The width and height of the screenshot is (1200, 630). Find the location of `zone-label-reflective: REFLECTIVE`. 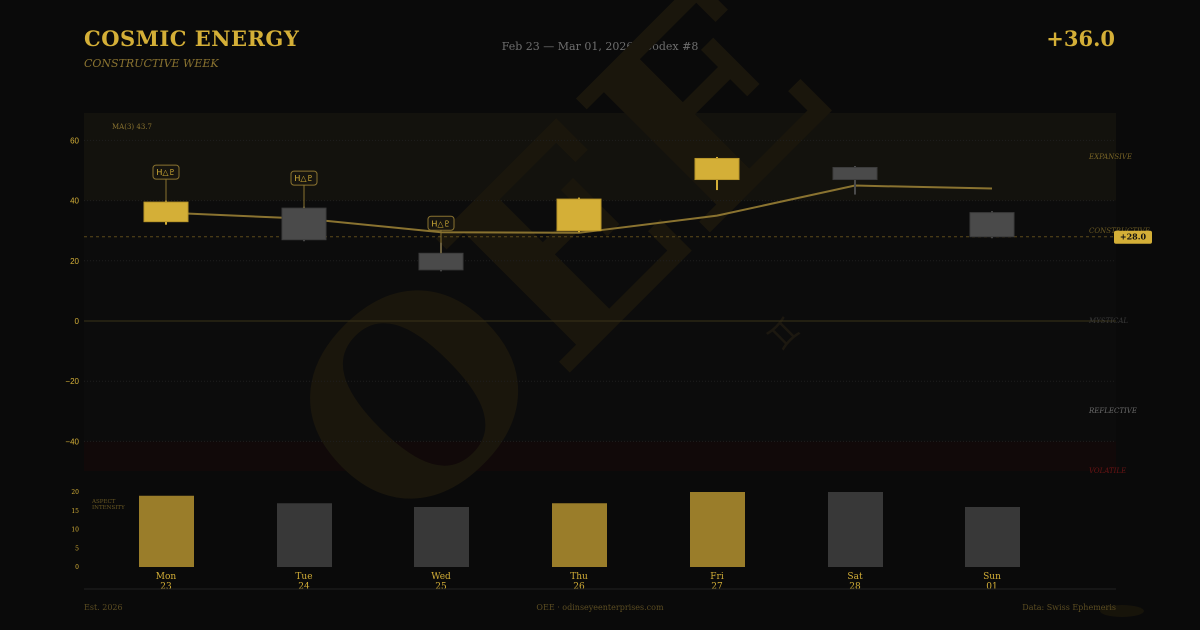

zone-label-reflective: REFLECTIVE is located at coordinates (1112, 411).